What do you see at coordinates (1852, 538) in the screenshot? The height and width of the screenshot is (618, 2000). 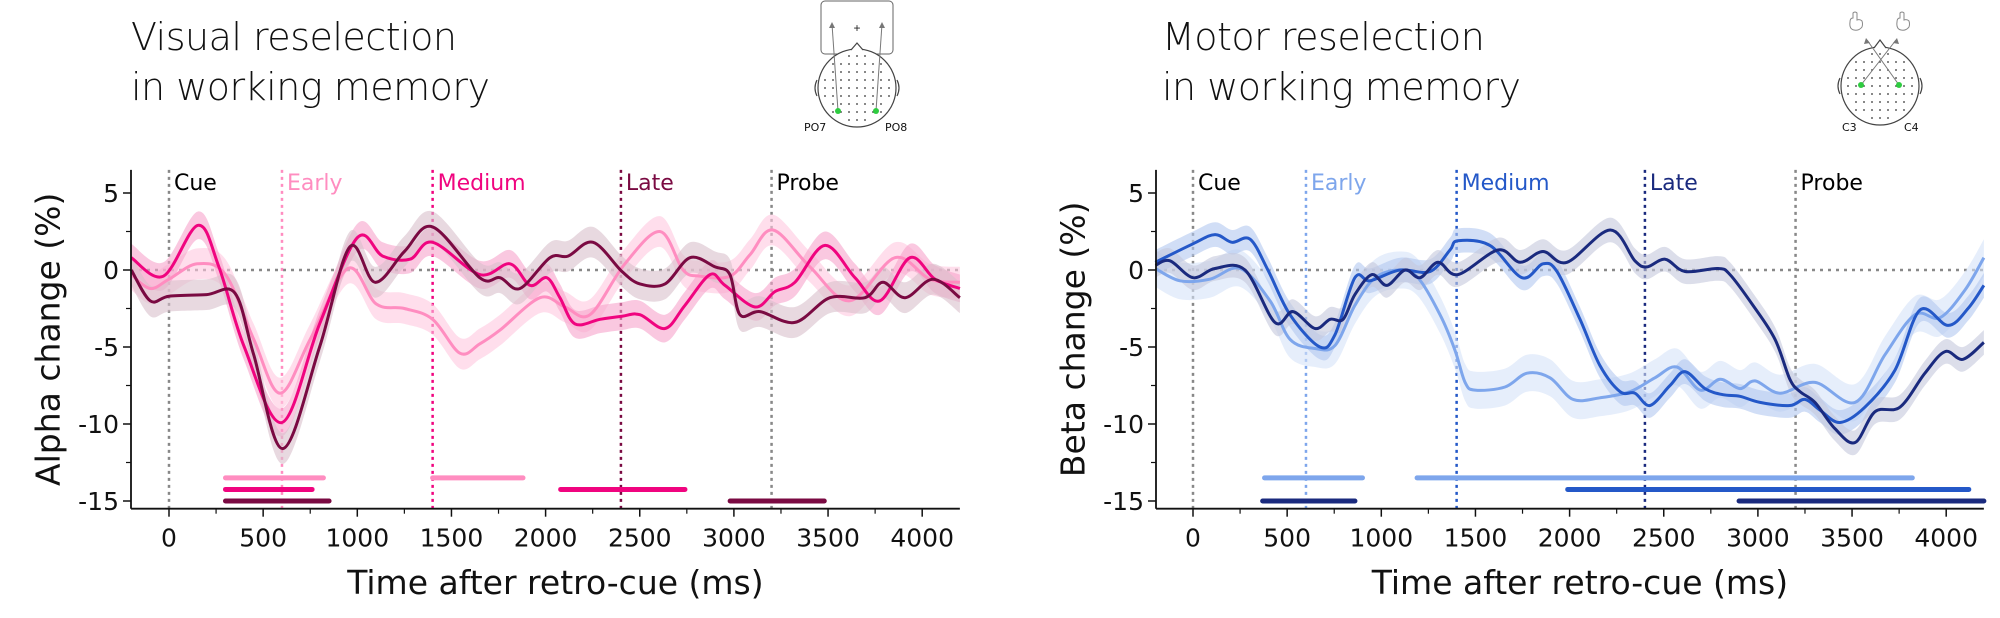 I see `motor-x-tick-label: 3500` at bounding box center [1852, 538].